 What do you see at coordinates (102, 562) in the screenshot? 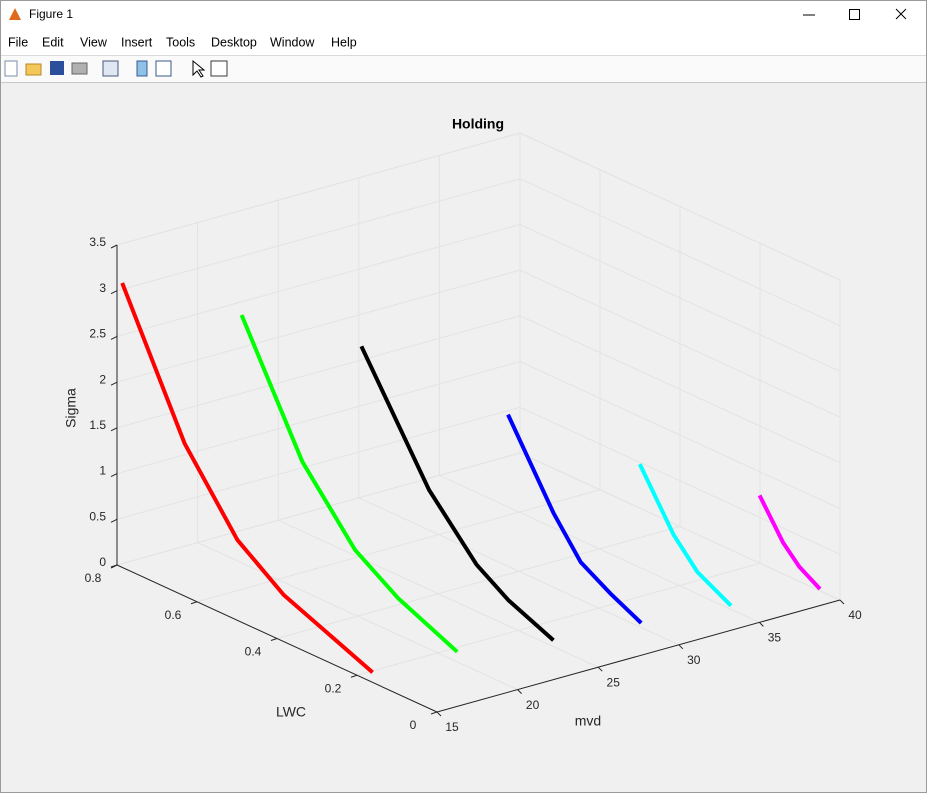
I see `z-tick-label: 0` at bounding box center [102, 562].